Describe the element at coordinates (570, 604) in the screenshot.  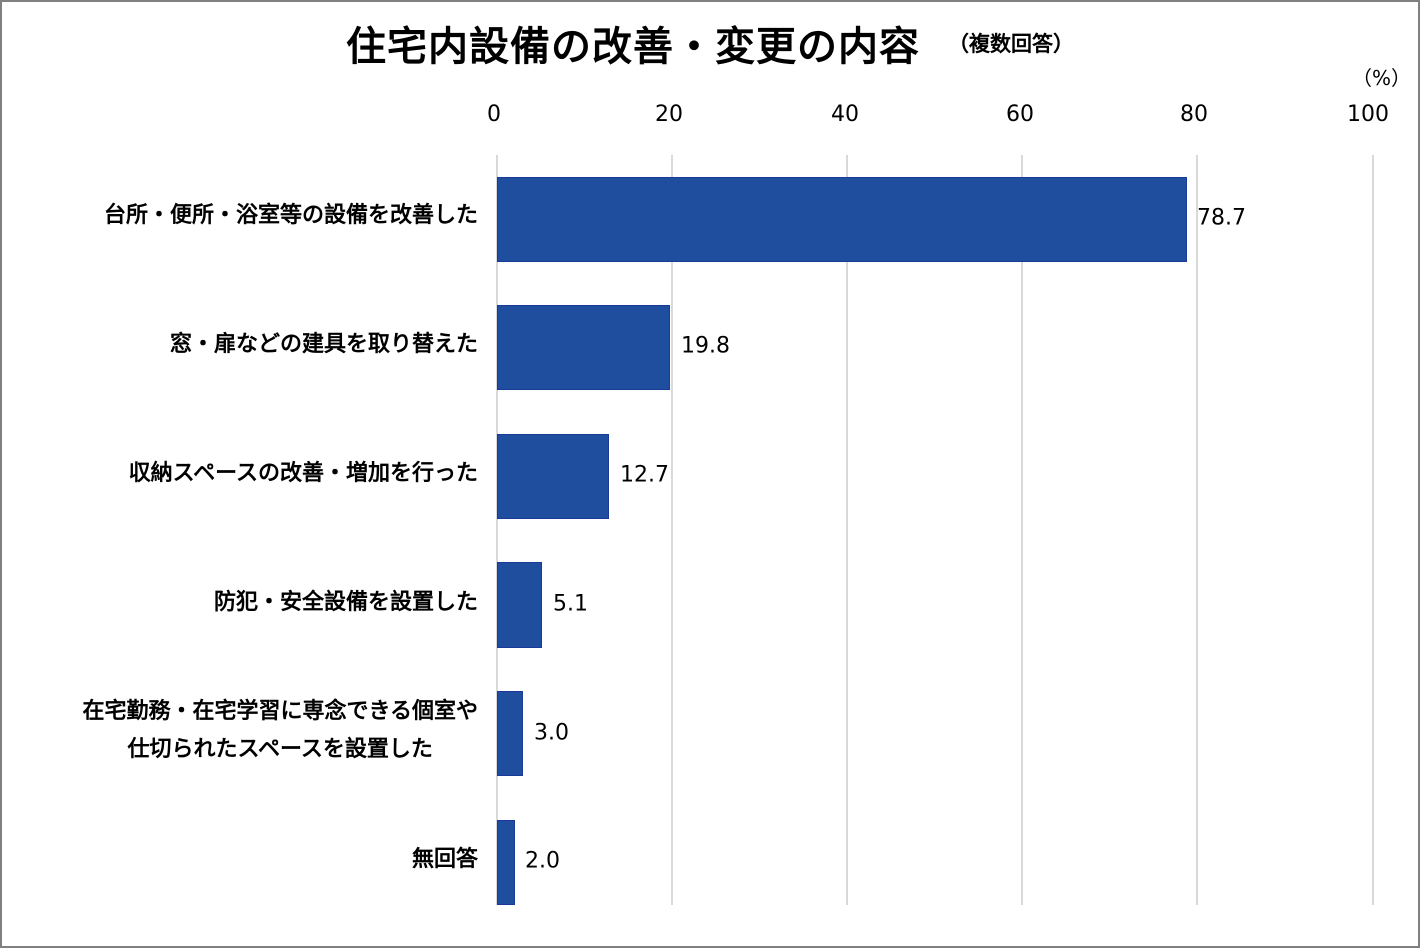
I see `value-label: 5.1` at that location.